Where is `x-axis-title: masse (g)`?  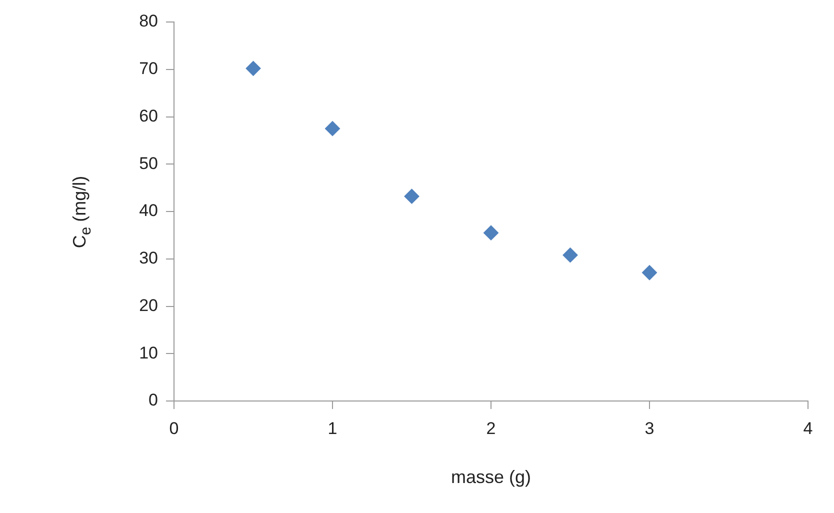 x-axis-title: masse (g) is located at coordinates (491, 477).